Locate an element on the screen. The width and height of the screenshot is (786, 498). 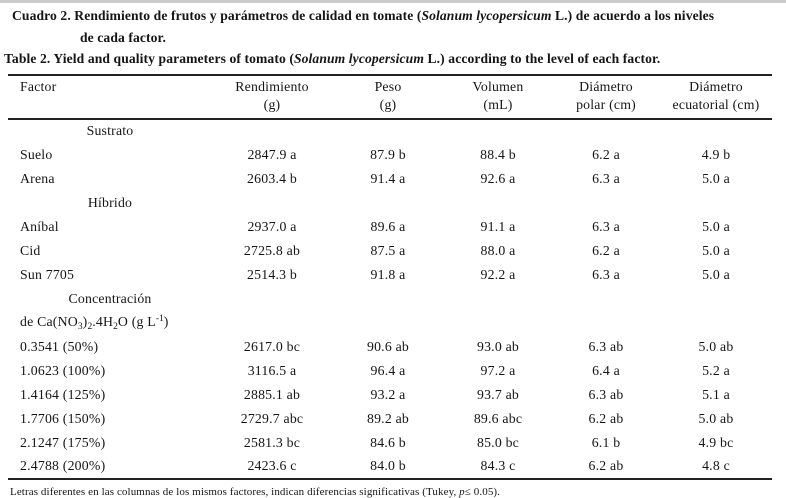
value-cell: 2603.4 b is located at coordinates (272, 178).